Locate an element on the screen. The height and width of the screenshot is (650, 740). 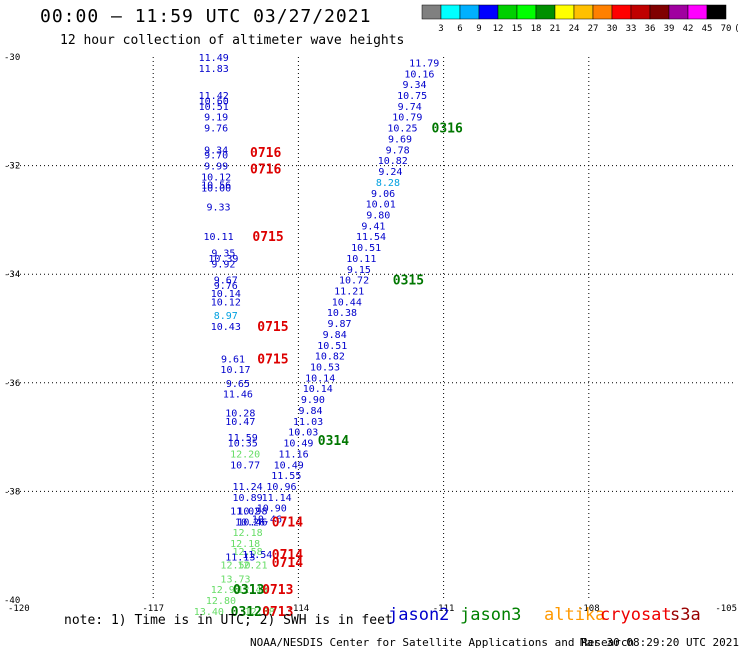
wave-height-value: 10.25 is located at coordinates (402, 129).